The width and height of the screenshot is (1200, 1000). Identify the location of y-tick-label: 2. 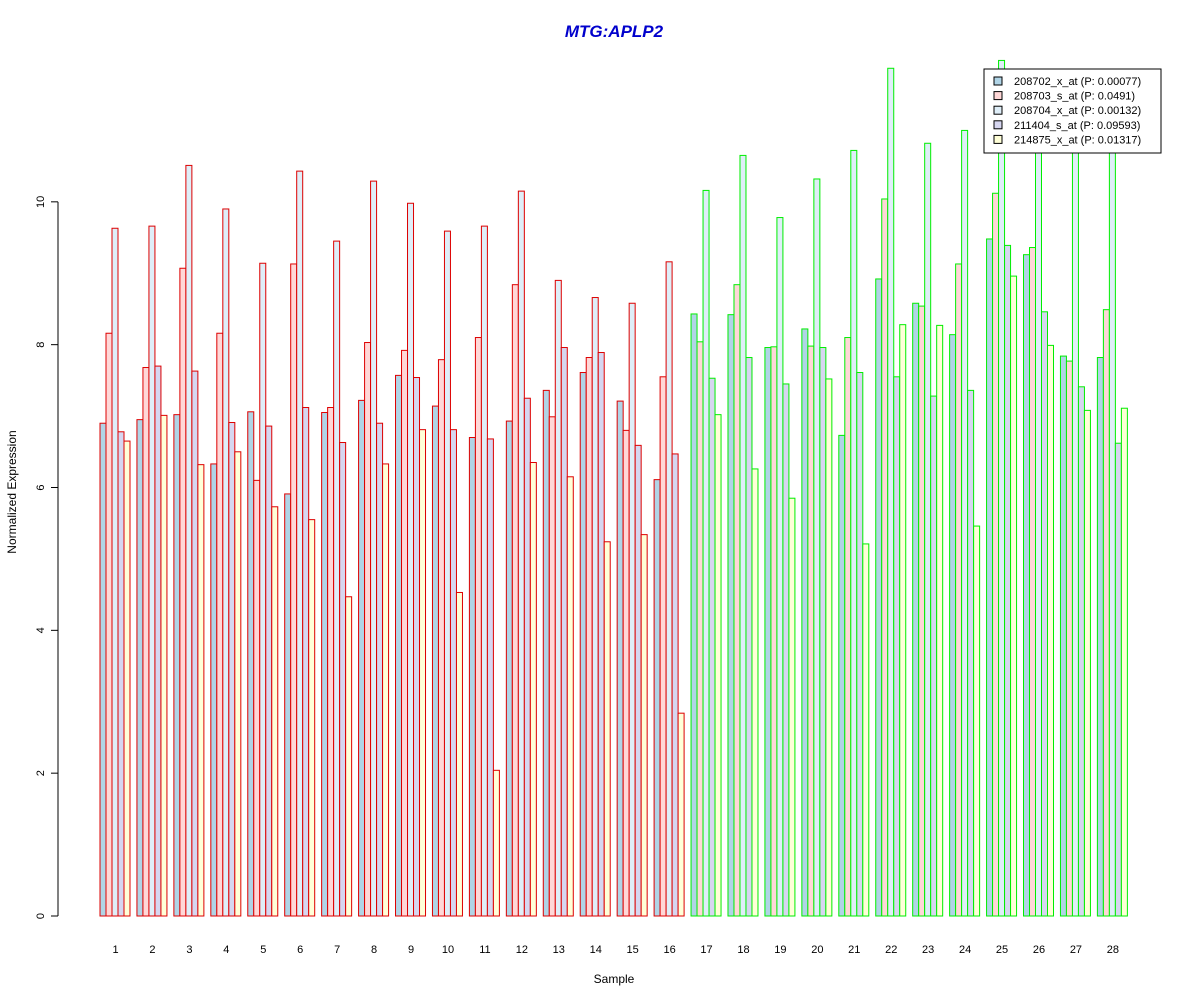
(41, 773).